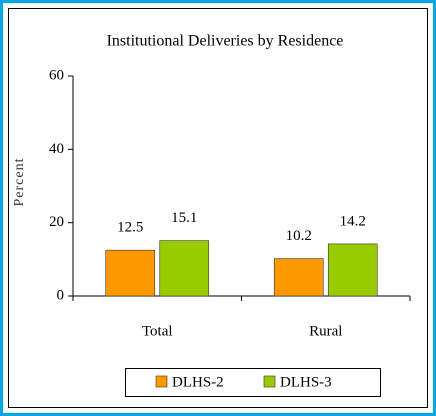 This screenshot has width=436, height=416. I want to click on data-label: 10.2, so click(299, 236).